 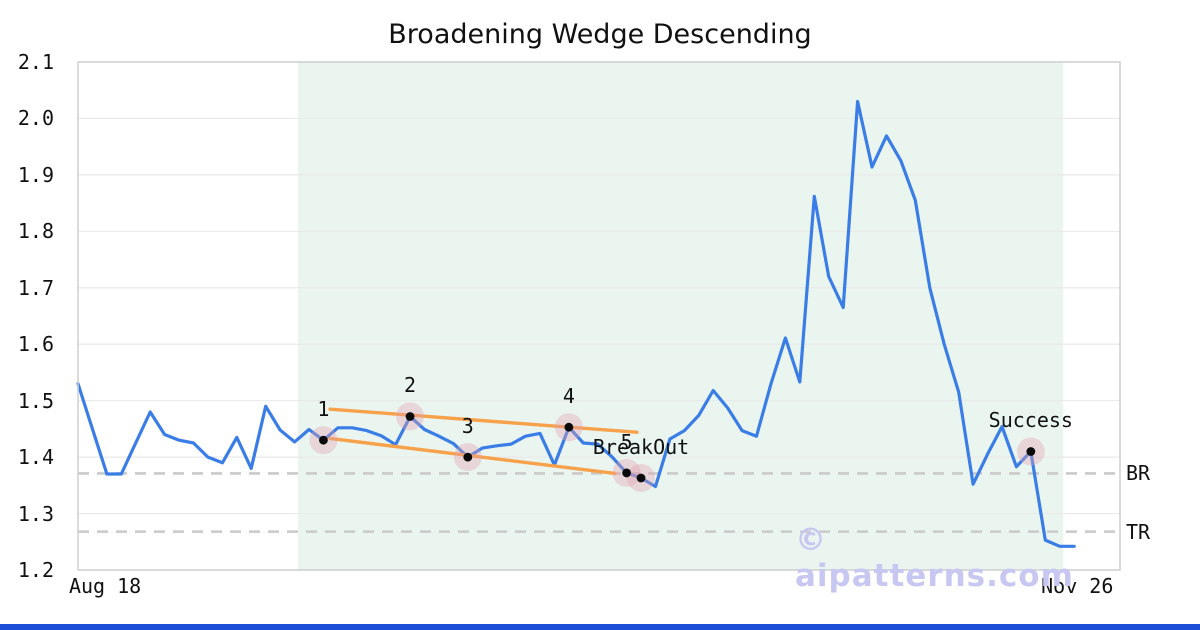 What do you see at coordinates (1077, 586) in the screenshot?
I see `x-tick-label: Nov 26` at bounding box center [1077, 586].